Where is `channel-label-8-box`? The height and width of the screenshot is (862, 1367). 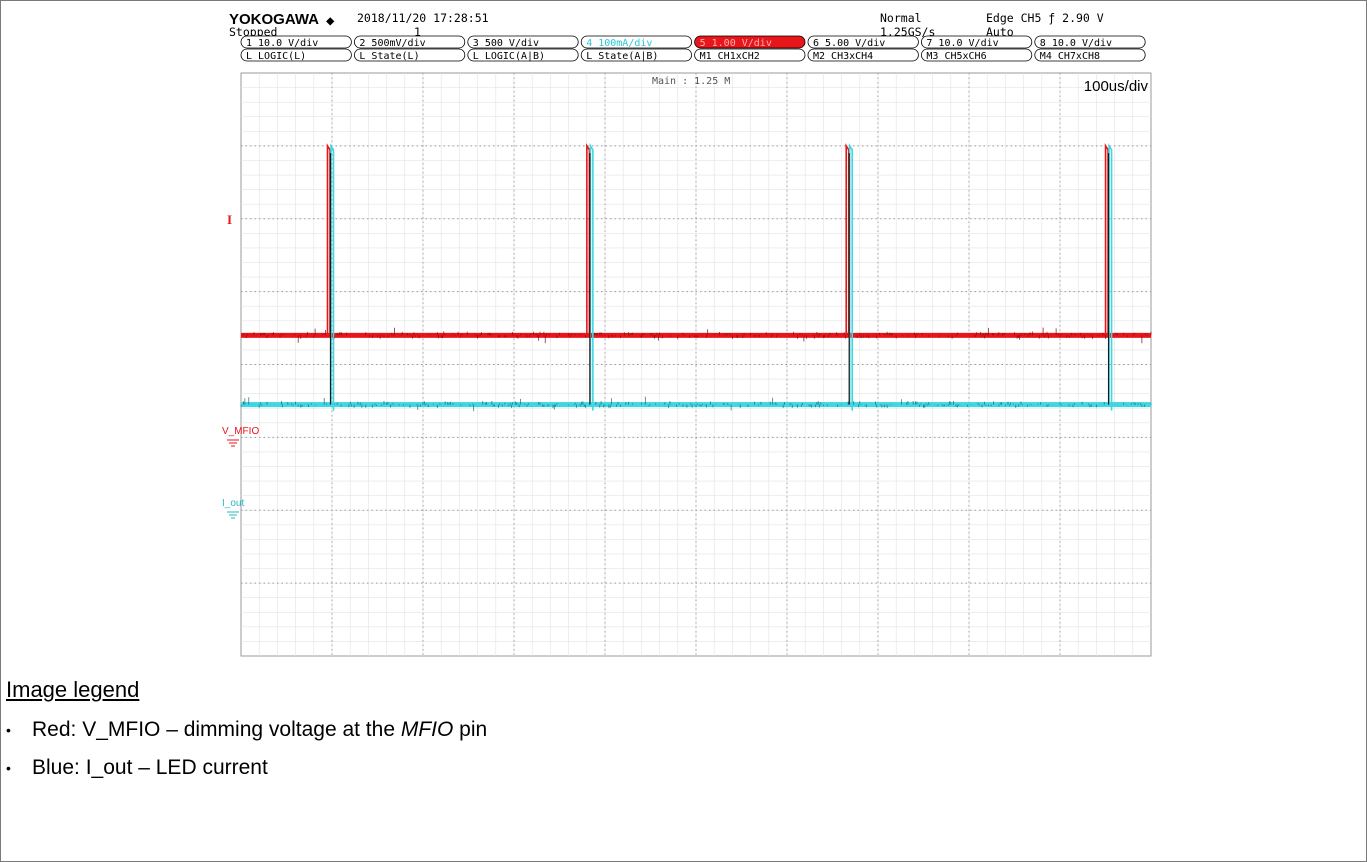
channel-label-8-box is located at coordinates (1090, 42).